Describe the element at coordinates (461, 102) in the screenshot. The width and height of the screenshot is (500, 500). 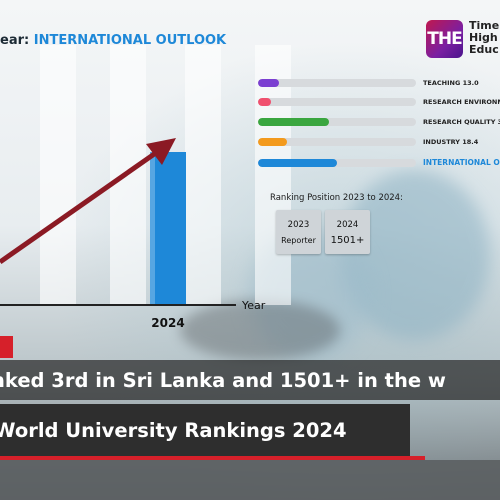
I see `metric-label: RESEARCH ENVIRONME` at that location.